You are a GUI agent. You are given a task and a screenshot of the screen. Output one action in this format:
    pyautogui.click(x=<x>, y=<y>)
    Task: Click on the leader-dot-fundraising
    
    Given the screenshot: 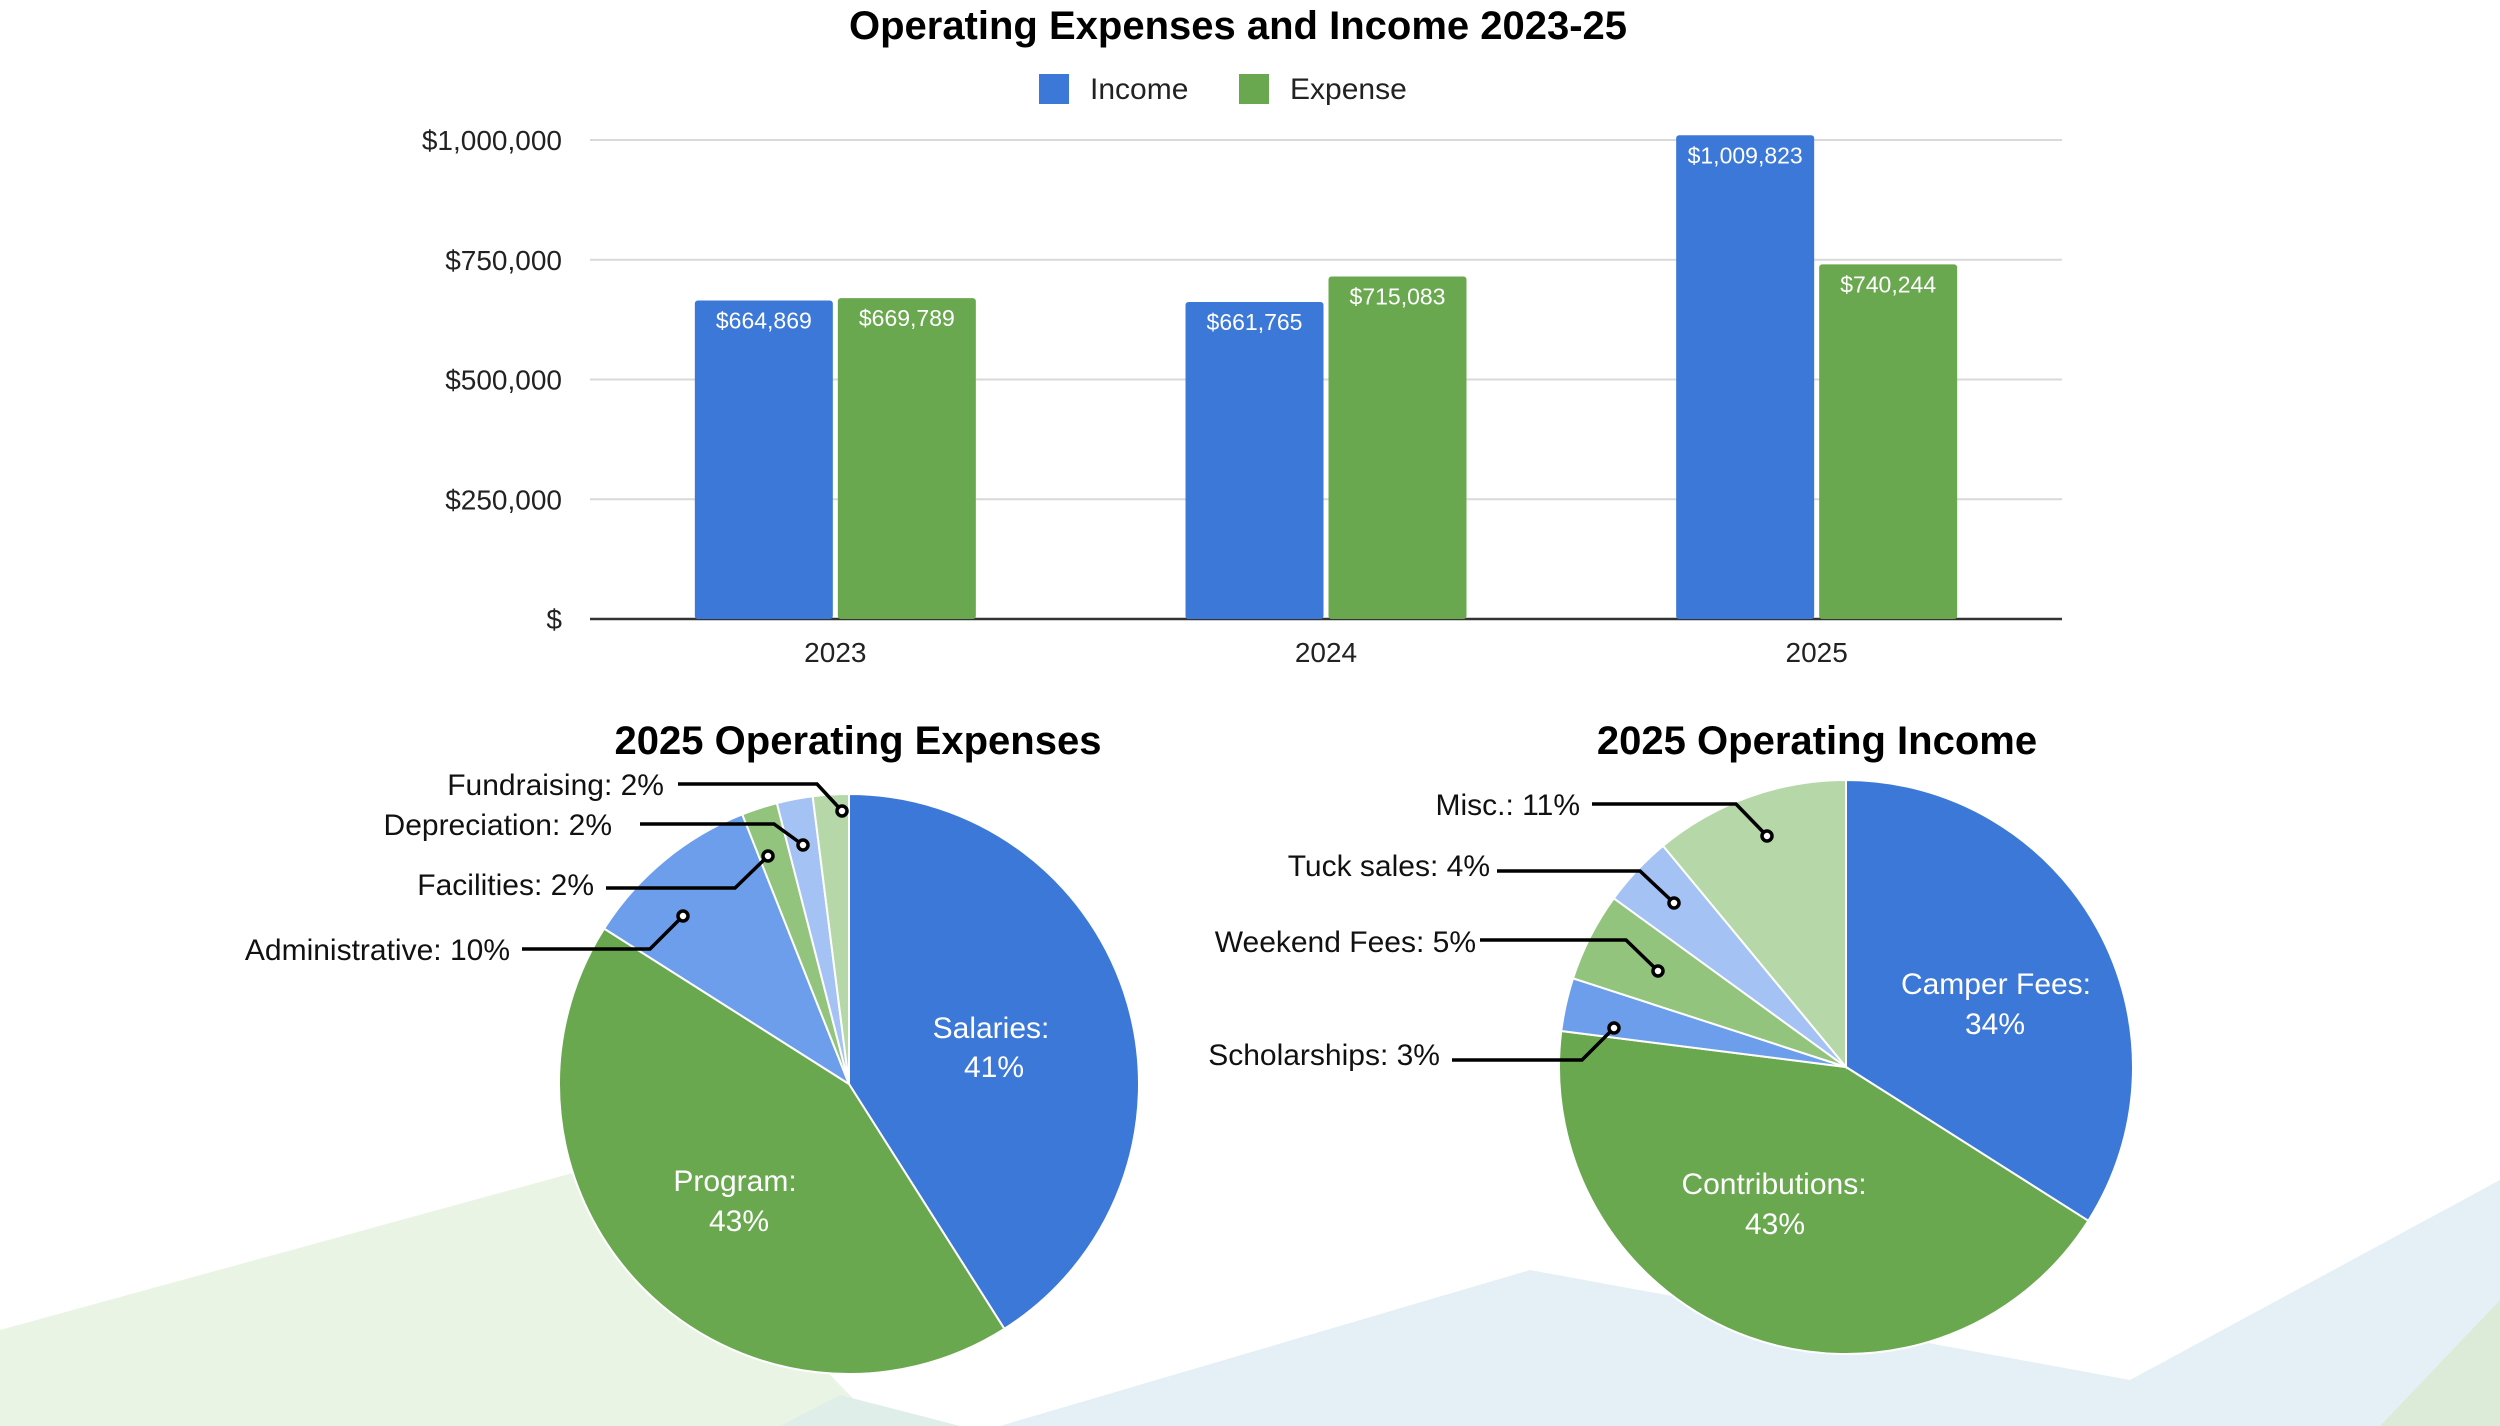 What is the action you would take?
    pyautogui.click(x=842, y=811)
    